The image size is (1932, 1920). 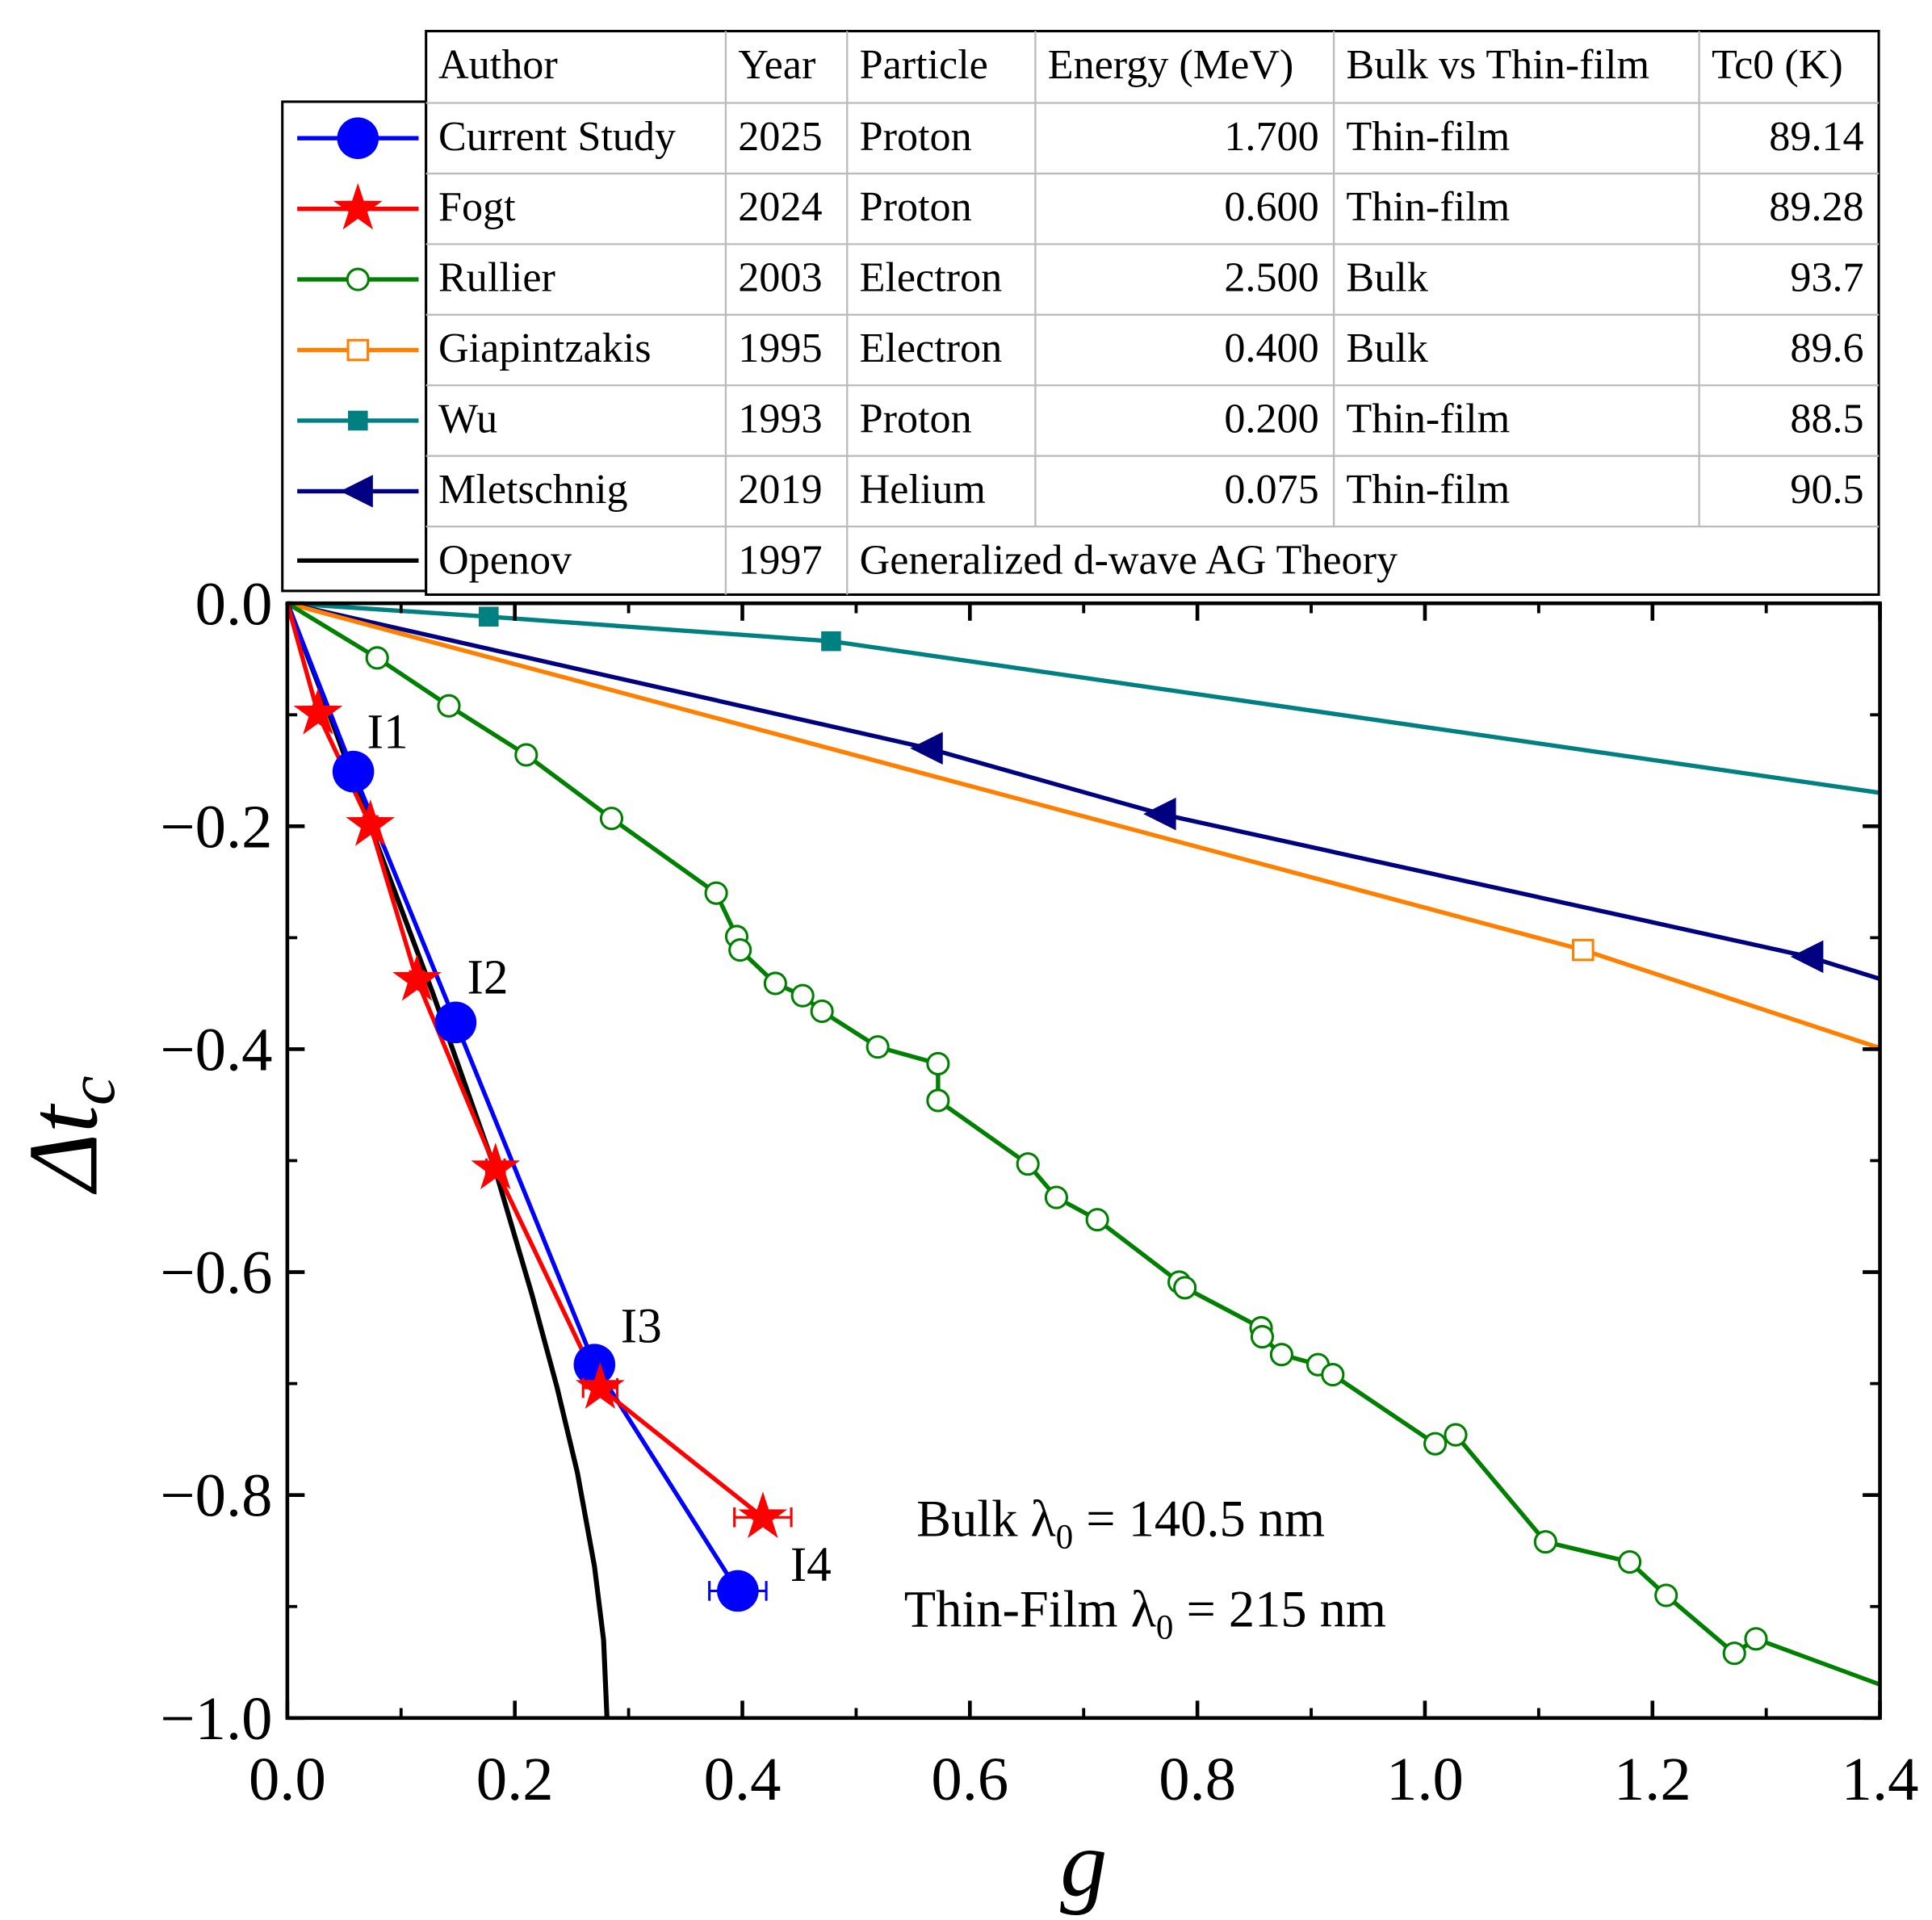 What do you see at coordinates (1129, 560) in the screenshot?
I see `table-cell: Generalized d-wave AG Theory` at bounding box center [1129, 560].